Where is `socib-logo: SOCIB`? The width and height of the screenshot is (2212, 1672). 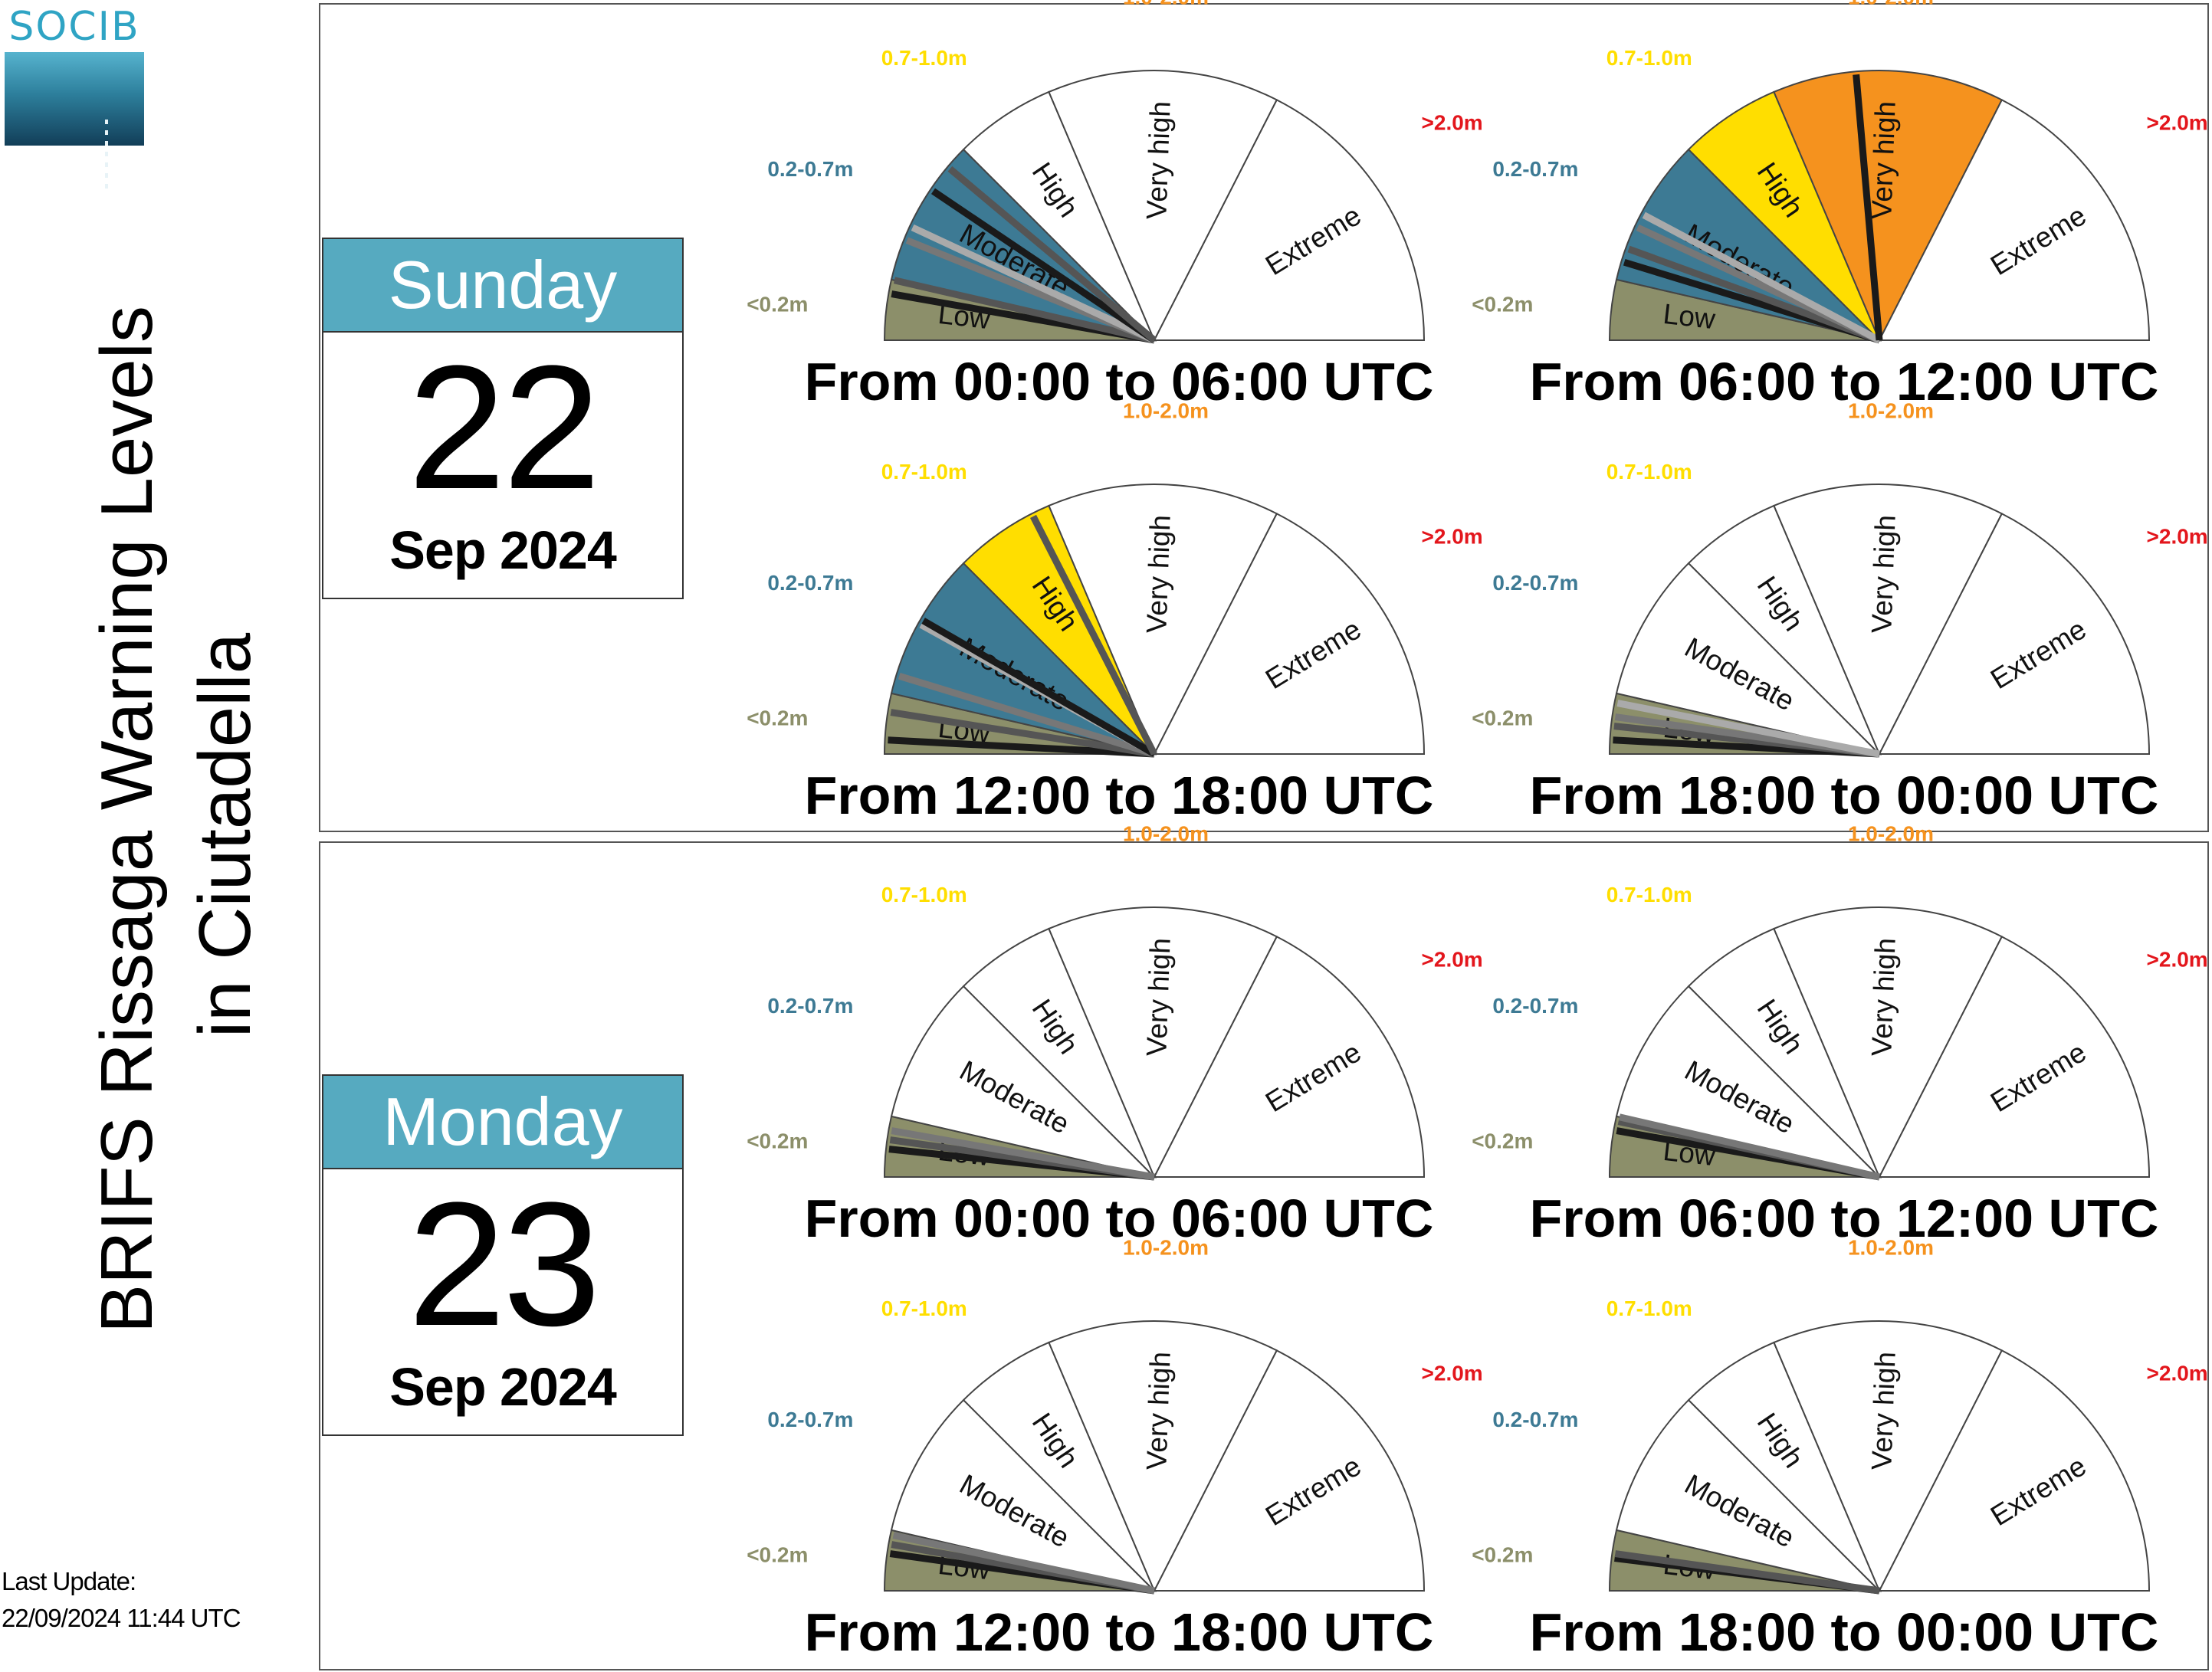 socib-logo: SOCIB is located at coordinates (74, 96).